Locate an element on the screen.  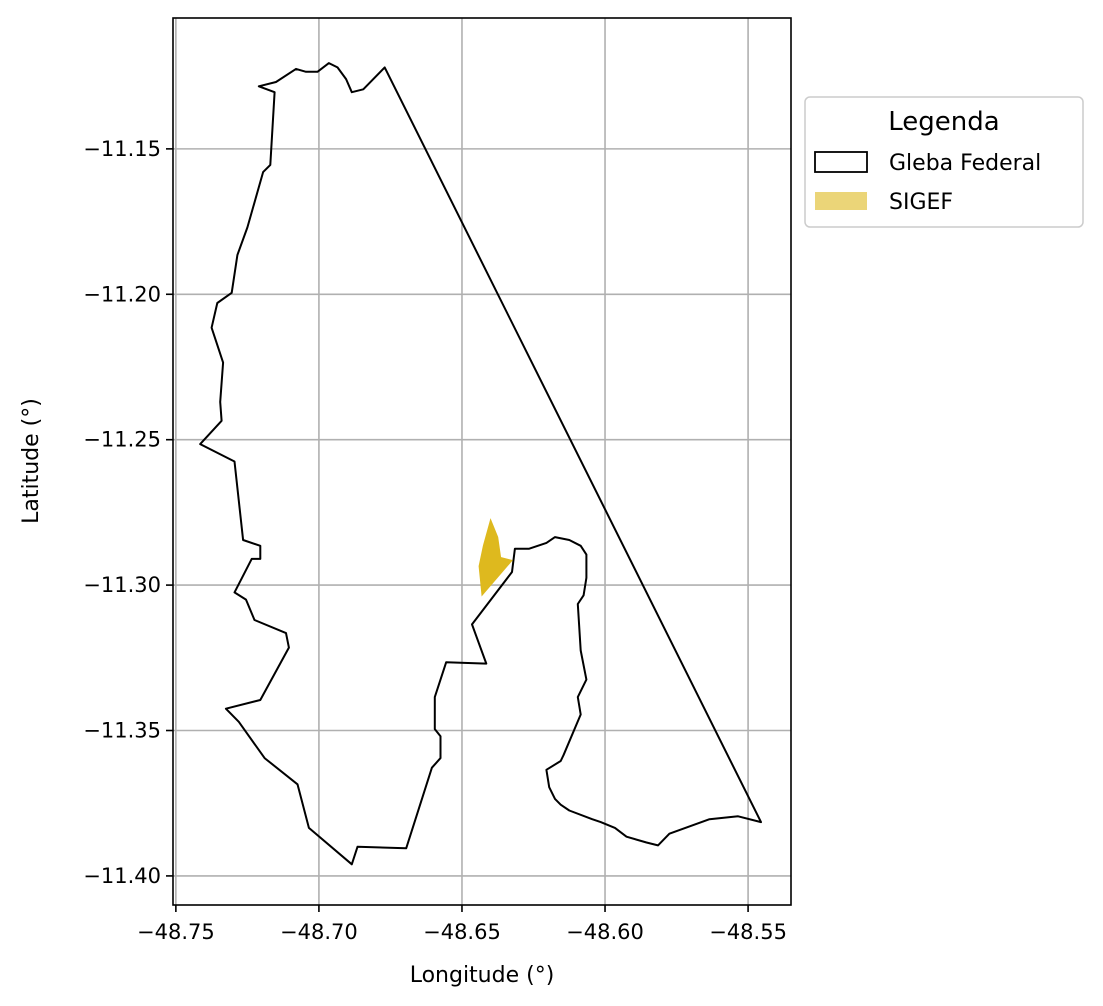
y-tick-label: −11.20 is located at coordinates (122, 294).